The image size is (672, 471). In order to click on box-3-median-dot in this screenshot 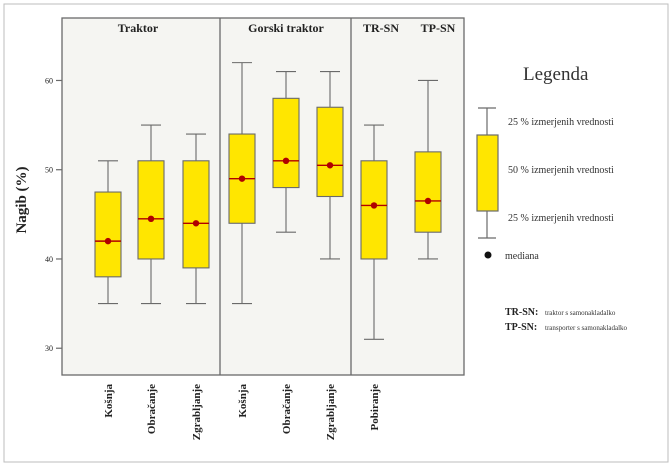, I will do `click(196, 223)`.